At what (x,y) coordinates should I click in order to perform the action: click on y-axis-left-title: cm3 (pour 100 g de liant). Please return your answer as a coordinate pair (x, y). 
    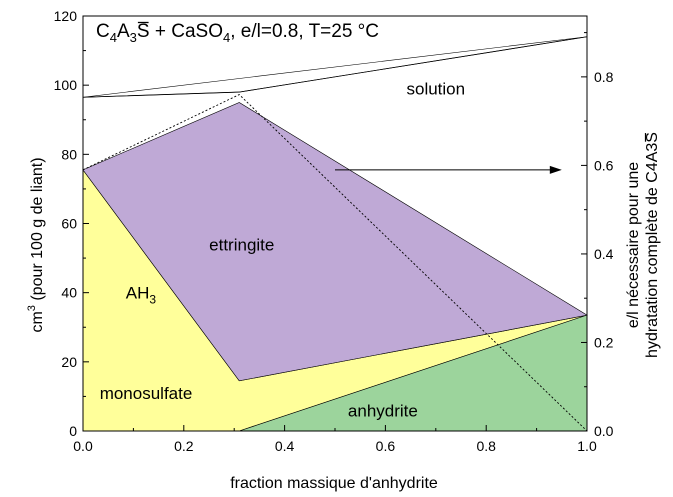
    Looking at the image, I should click on (36, 244).